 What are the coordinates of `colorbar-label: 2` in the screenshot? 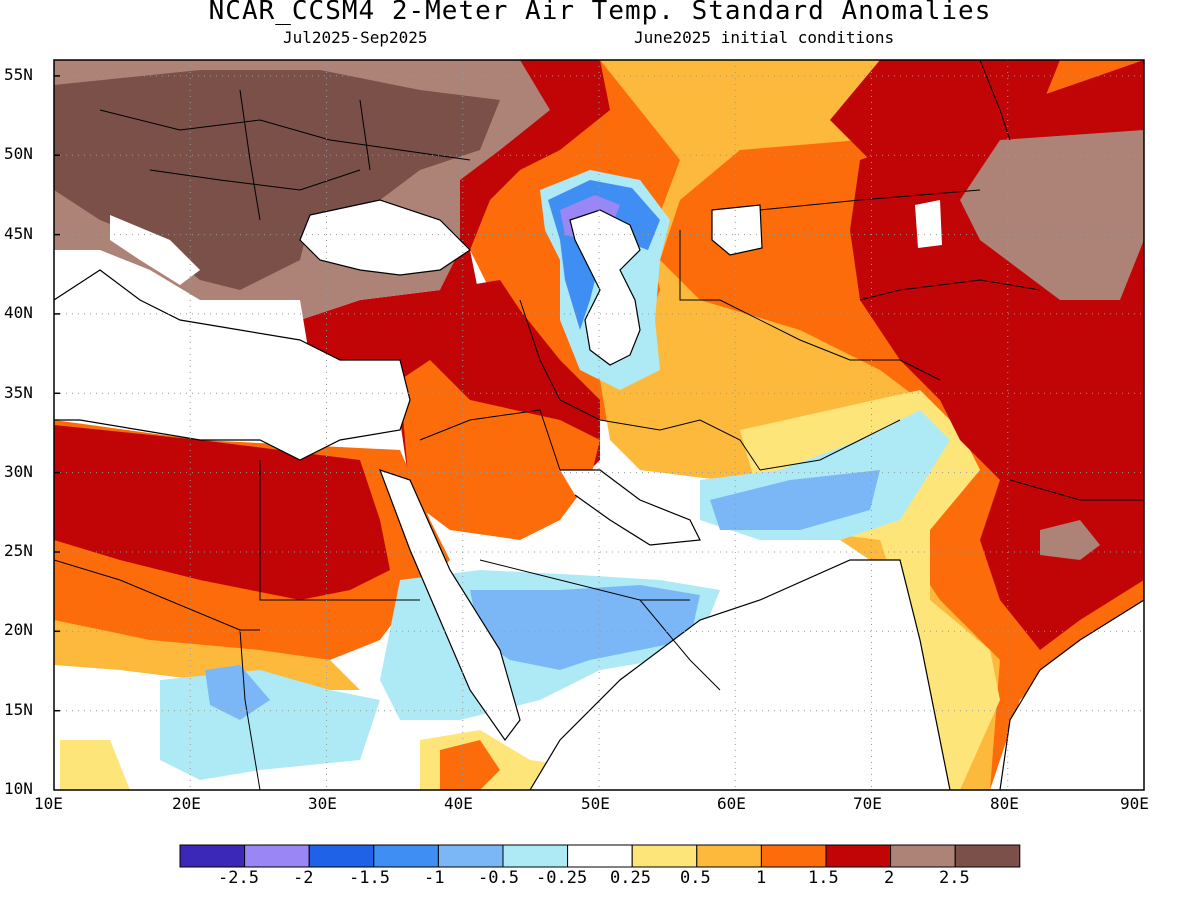 It's located at (889, 878).